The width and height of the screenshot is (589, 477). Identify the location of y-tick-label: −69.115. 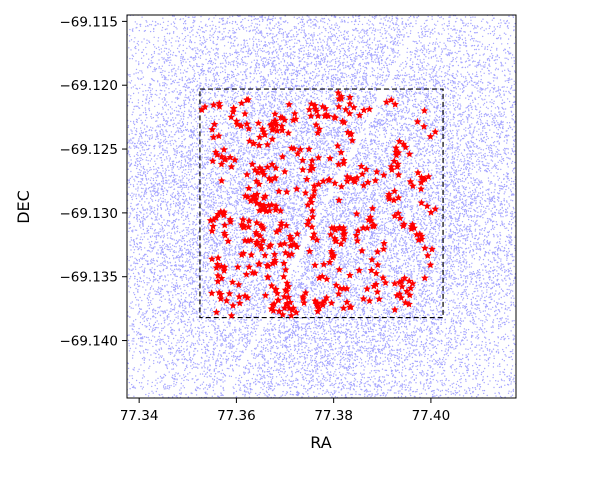
(88, 22).